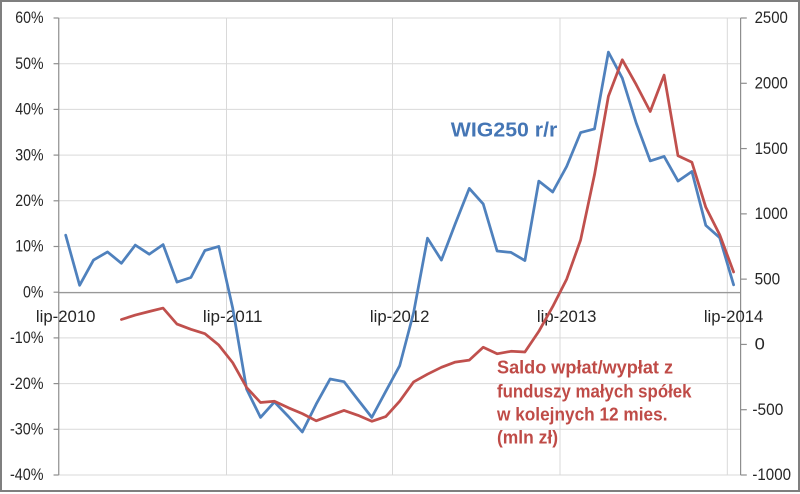  Describe the element at coordinates (27, 384) in the screenshot. I see `svg-text: -20%` at that location.